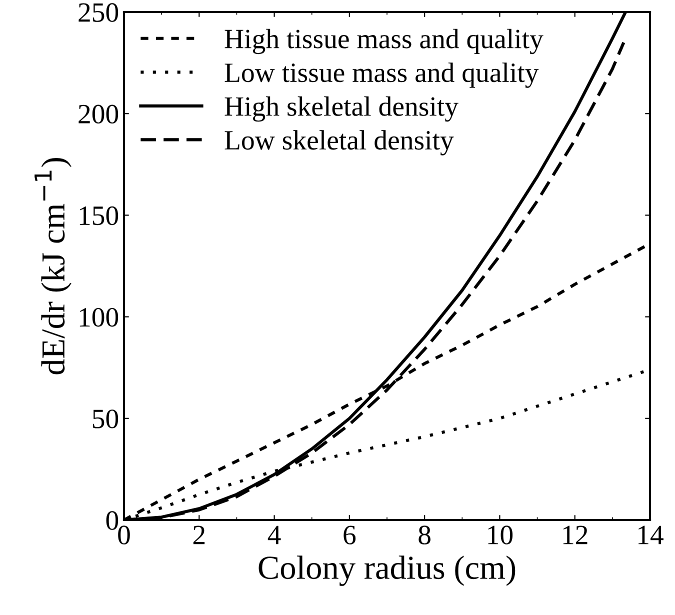 The height and width of the screenshot is (615, 675). Describe the element at coordinates (381, 75) in the screenshot. I see `legend-label: Low tissue mass and quality` at that location.